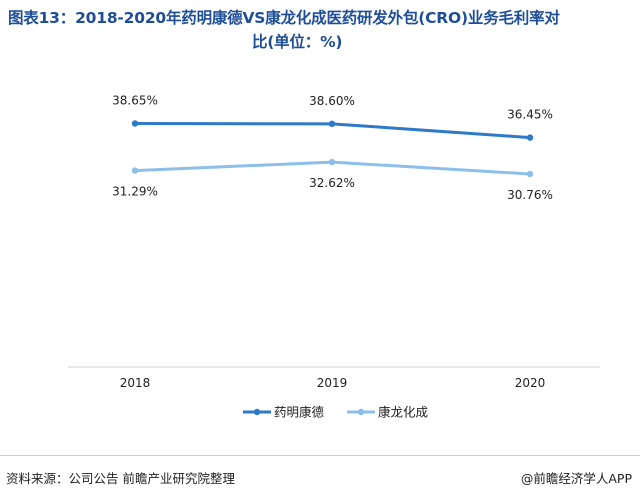 This screenshot has height=497, width=640. What do you see at coordinates (332, 148) in the screenshot?
I see `series-layer: 38.65% 38.60% 36.45% 31.29% 32.62% 30.76%` at bounding box center [332, 148].